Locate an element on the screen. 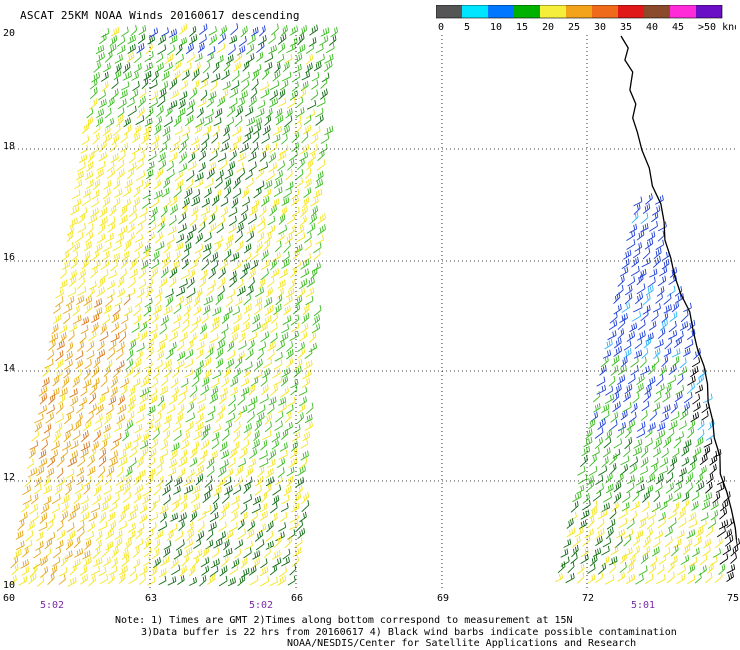  colorbar-label-7: 35 is located at coordinates (626, 27).